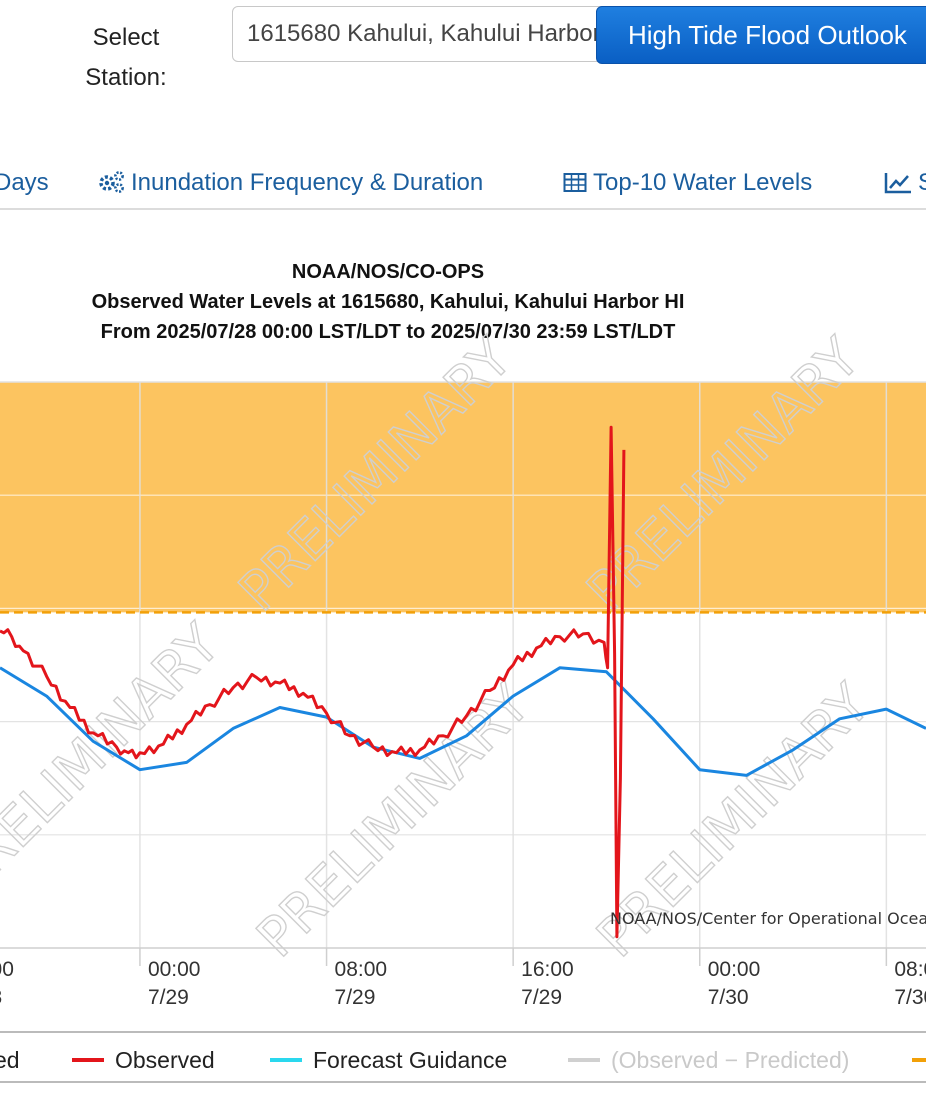  I want to click on legend-label: Observed, so click(165, 1060).